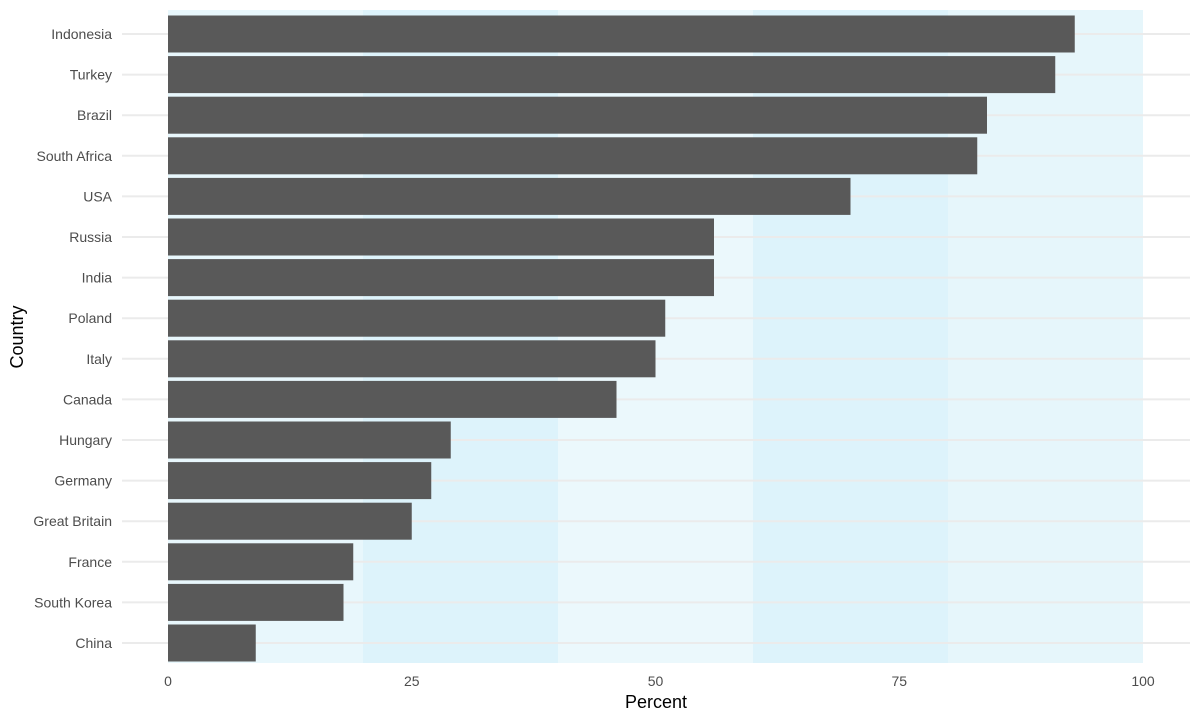  I want to click on bar-france, so click(261, 562).